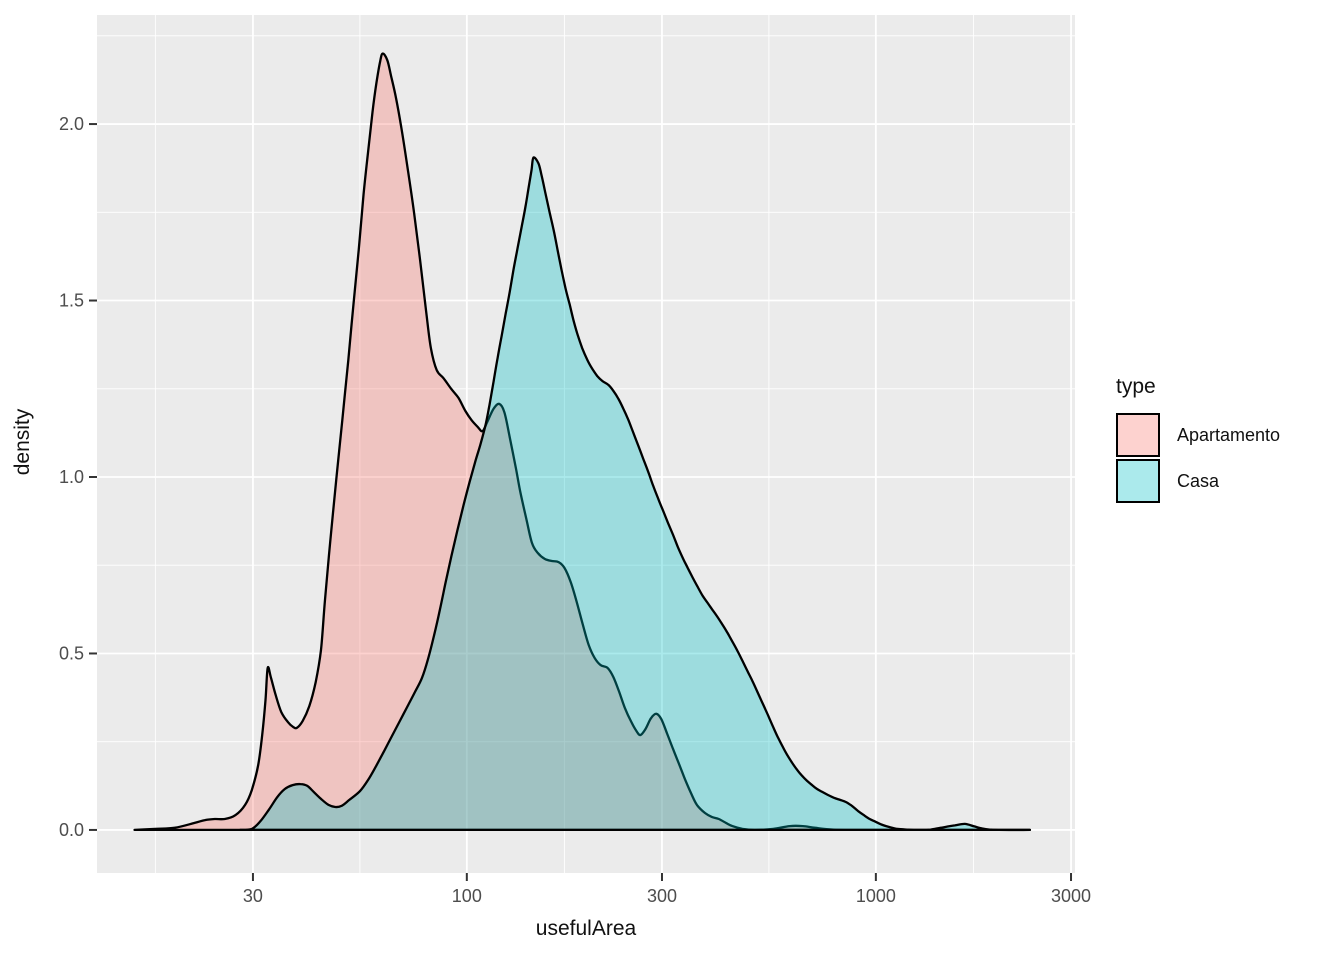 This screenshot has width=1344, height=960. I want to click on legend-item-apartamento: Apartamento, so click(1198, 435).